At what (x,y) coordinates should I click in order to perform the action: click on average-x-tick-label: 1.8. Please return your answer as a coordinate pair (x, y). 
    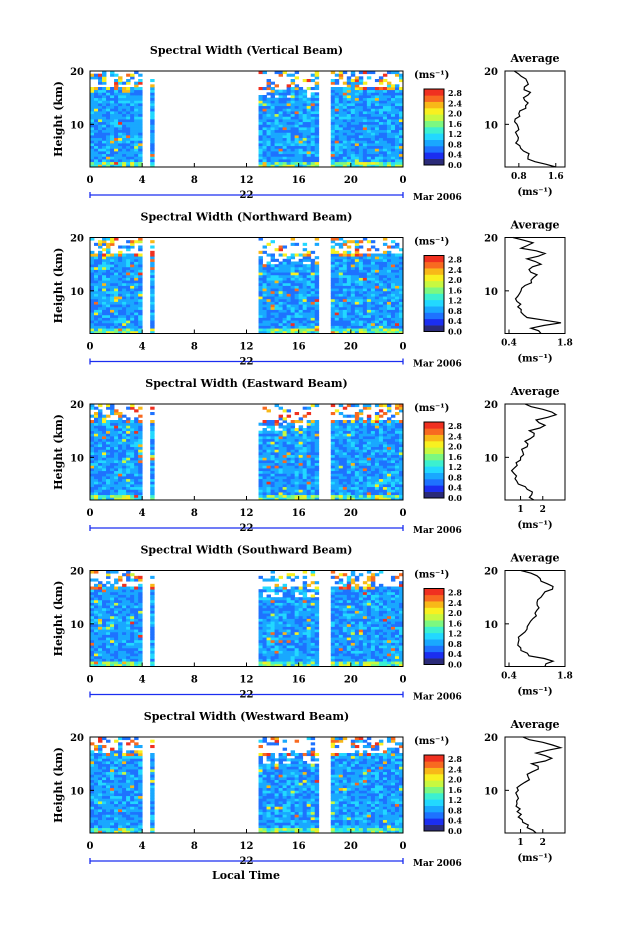
    Looking at the image, I should click on (565, 344).